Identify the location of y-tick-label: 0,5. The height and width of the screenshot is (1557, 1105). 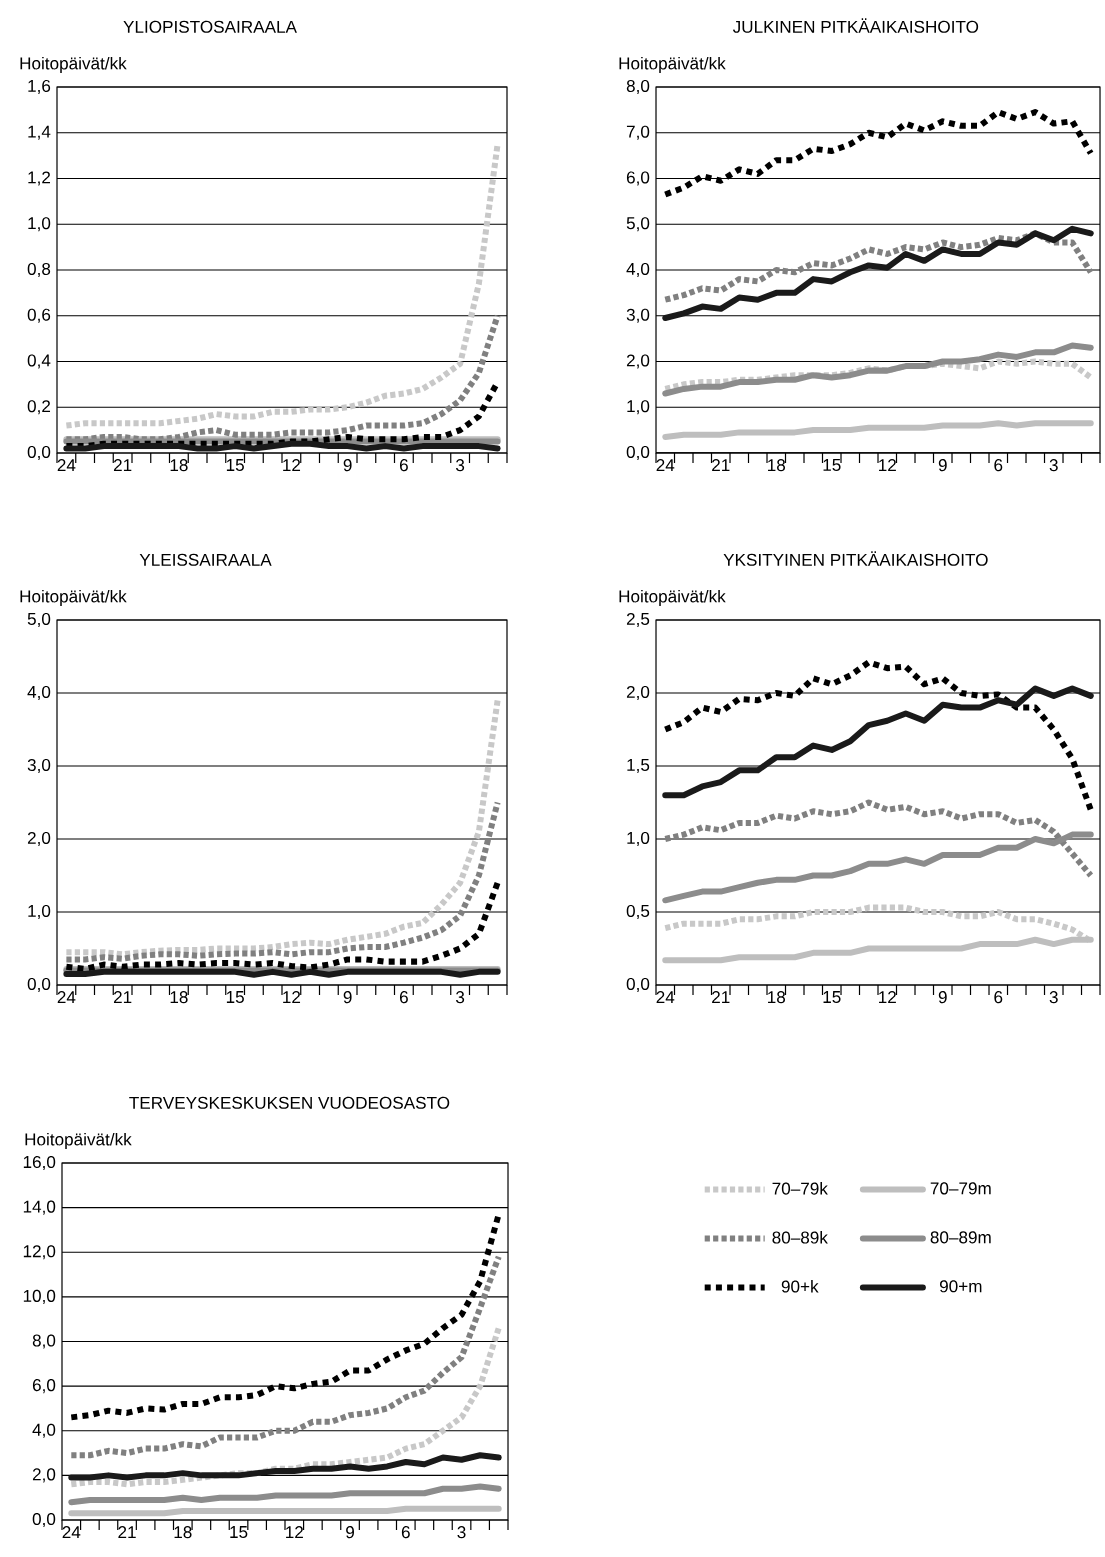
(638, 912).